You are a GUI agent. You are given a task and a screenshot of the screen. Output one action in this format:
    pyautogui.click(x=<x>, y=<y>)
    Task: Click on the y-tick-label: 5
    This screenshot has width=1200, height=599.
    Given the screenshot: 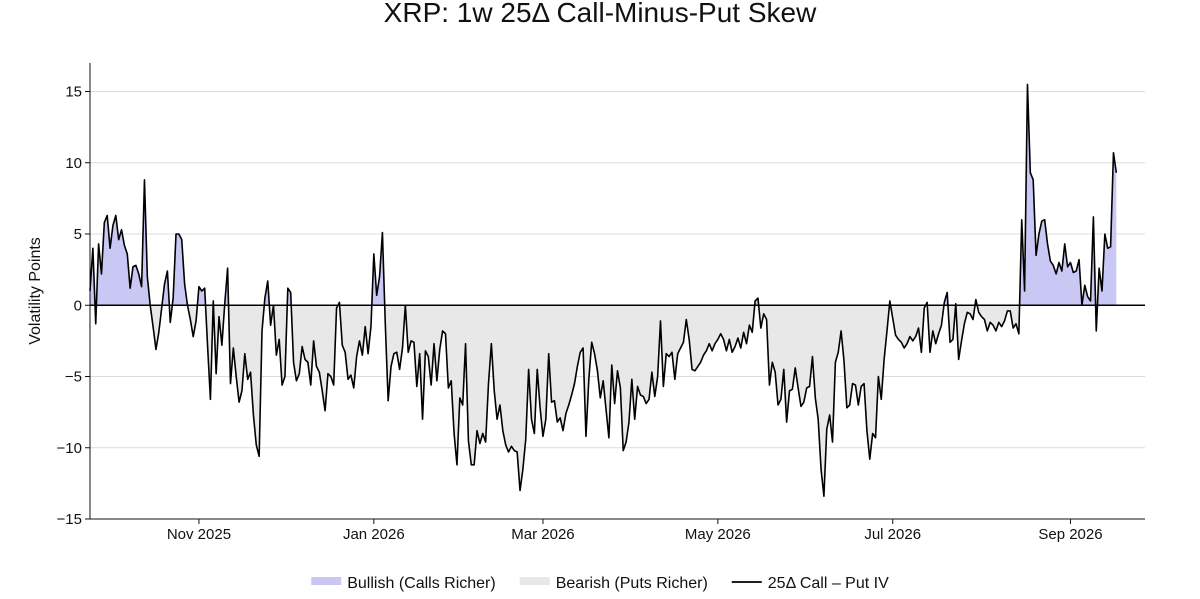 What is the action you would take?
    pyautogui.click(x=78, y=234)
    